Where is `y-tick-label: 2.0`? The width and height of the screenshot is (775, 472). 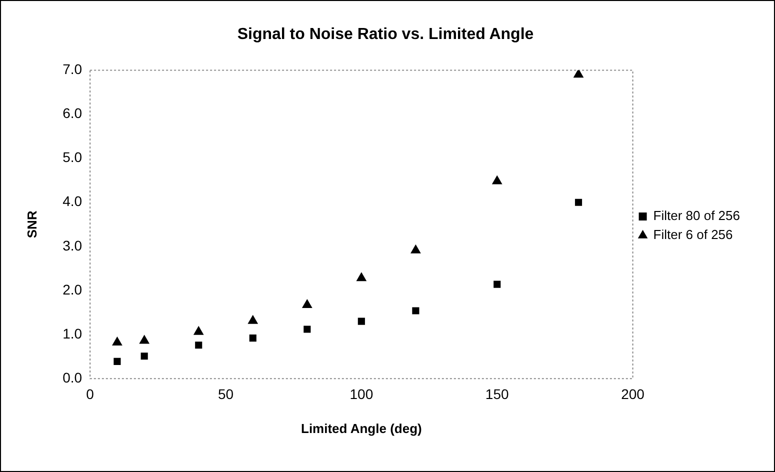
y-tick-label: 2.0 is located at coordinates (72, 289).